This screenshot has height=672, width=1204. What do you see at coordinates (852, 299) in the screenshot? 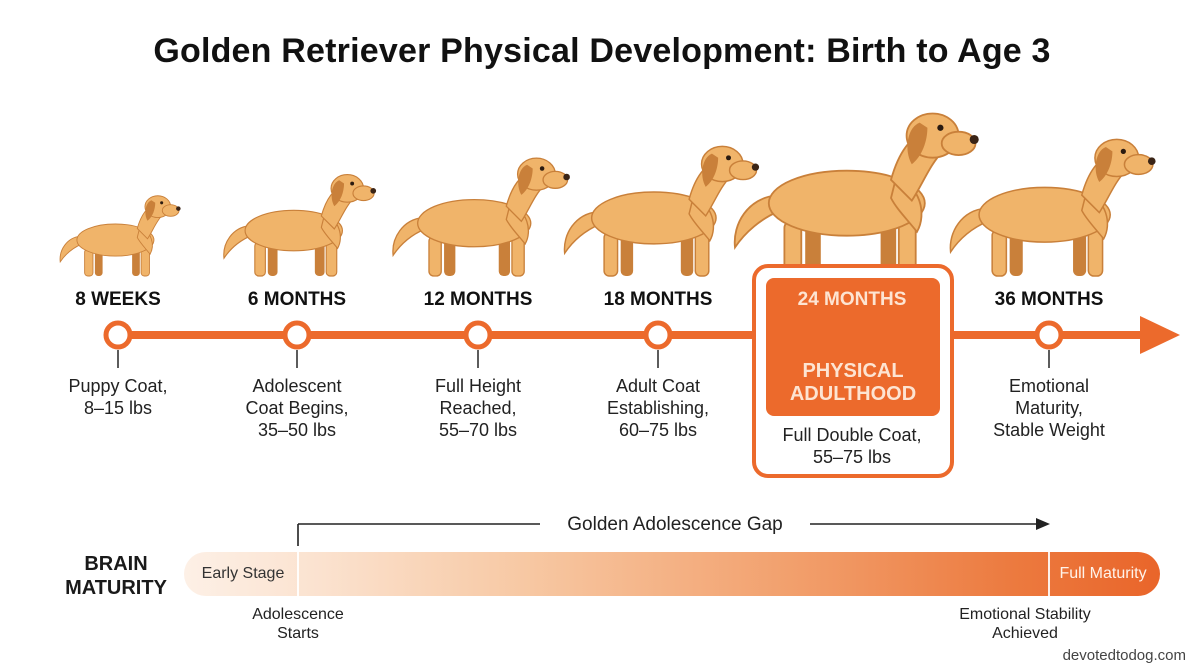
I see `age-label: 24 MONTHS` at bounding box center [852, 299].